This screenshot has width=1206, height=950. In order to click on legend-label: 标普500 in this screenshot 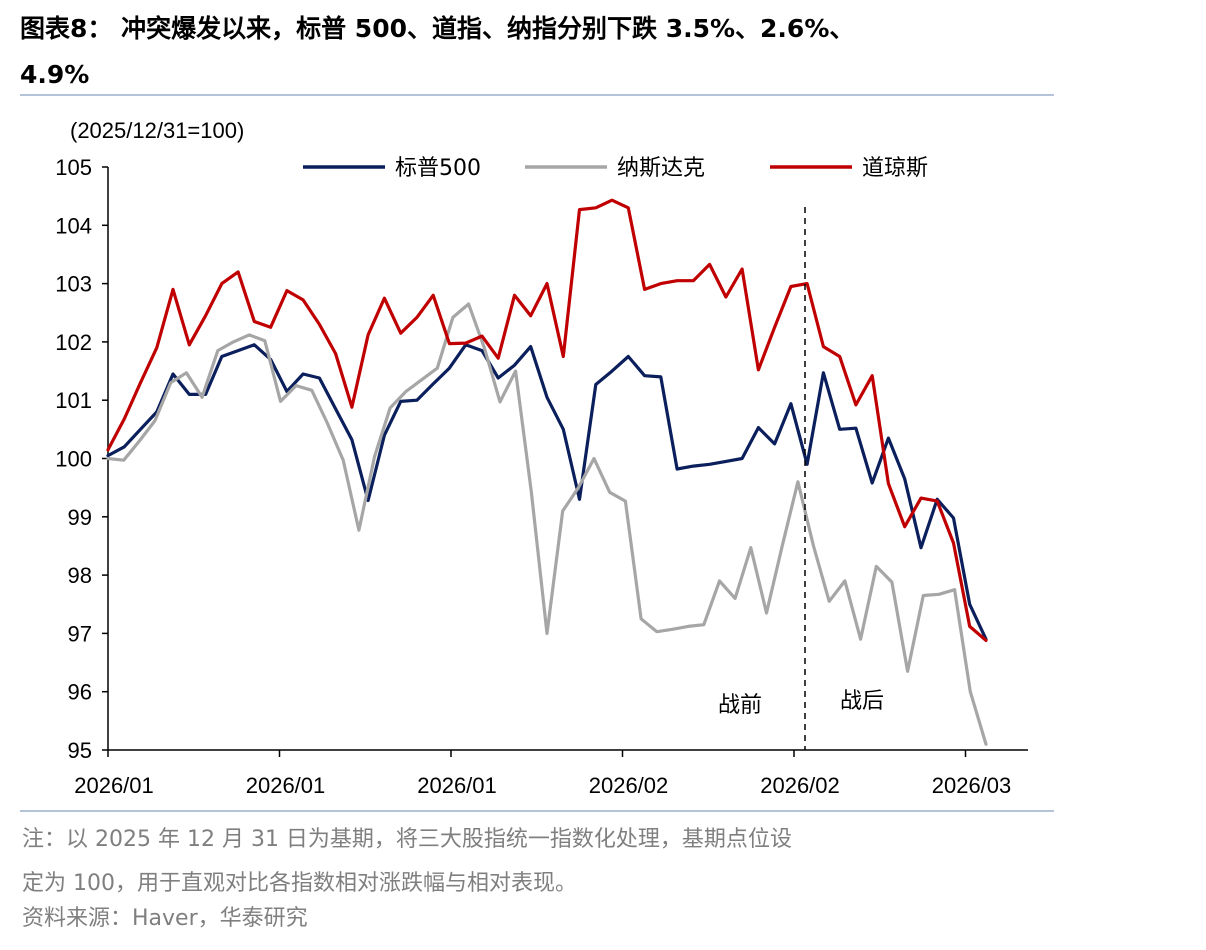, I will do `click(438, 168)`.